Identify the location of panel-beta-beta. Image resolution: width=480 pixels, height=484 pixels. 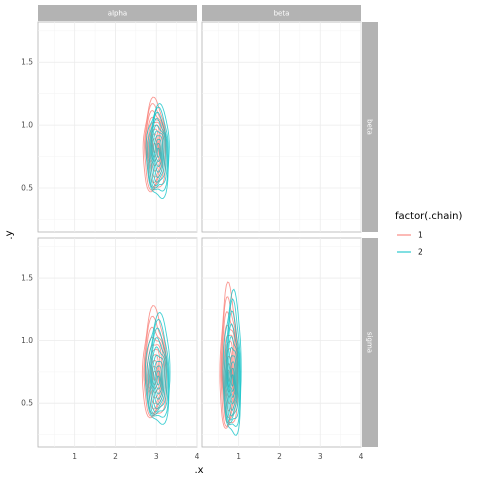
(281, 127).